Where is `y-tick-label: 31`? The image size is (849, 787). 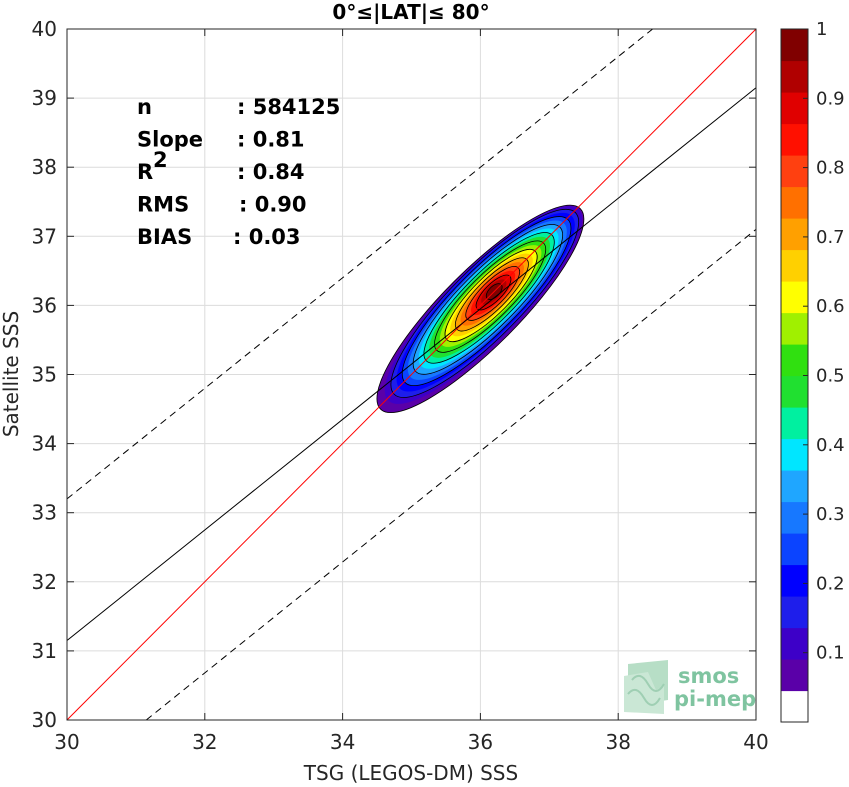 y-tick-label: 31 is located at coordinates (44, 651).